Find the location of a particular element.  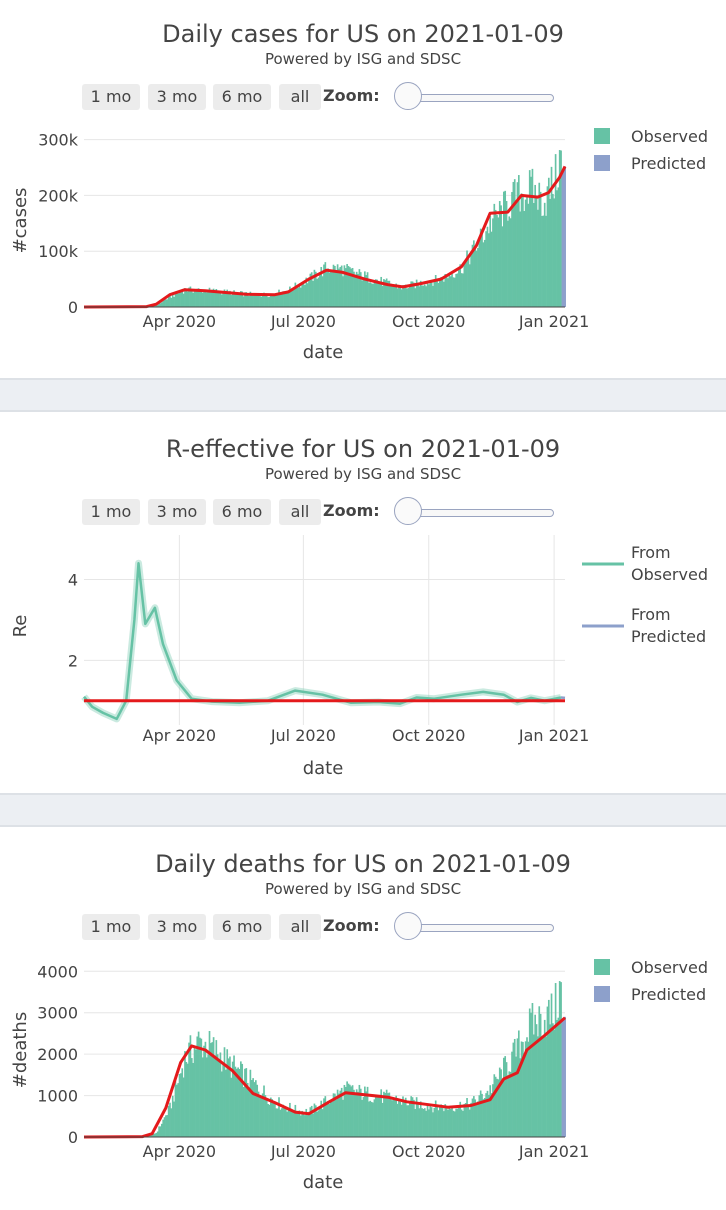

y-axis-label: #deaths is located at coordinates (20, 1050).